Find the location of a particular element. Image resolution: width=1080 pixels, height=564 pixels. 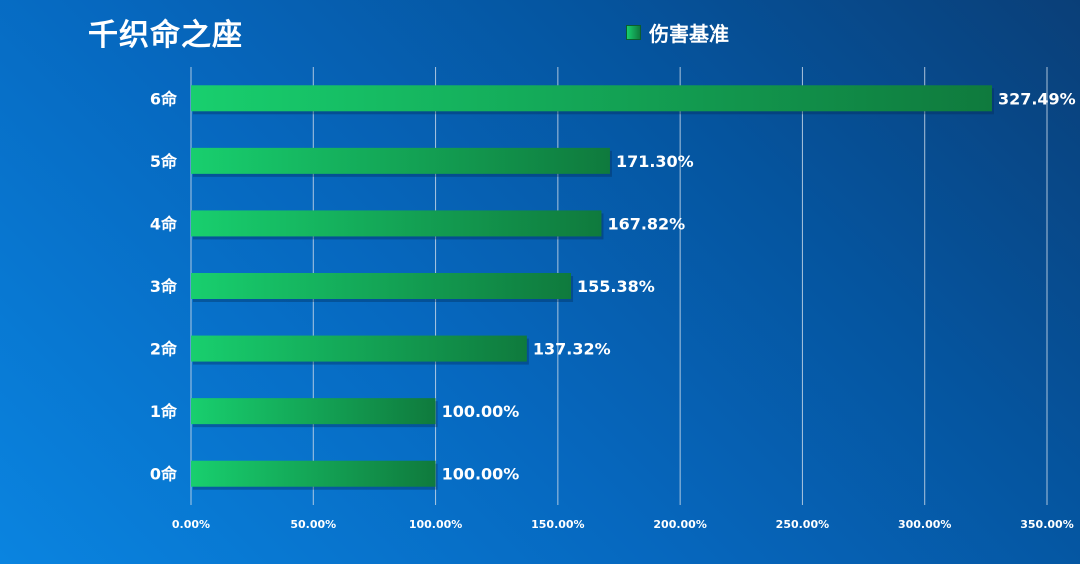

x-tick-label: 200.00% is located at coordinates (679, 524).